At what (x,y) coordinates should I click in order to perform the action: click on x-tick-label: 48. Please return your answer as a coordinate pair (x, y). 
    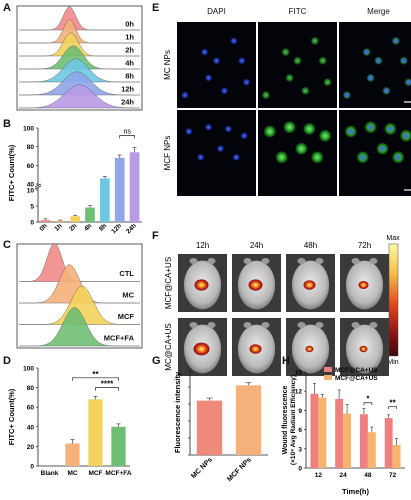
    Looking at the image, I should click on (368, 475).